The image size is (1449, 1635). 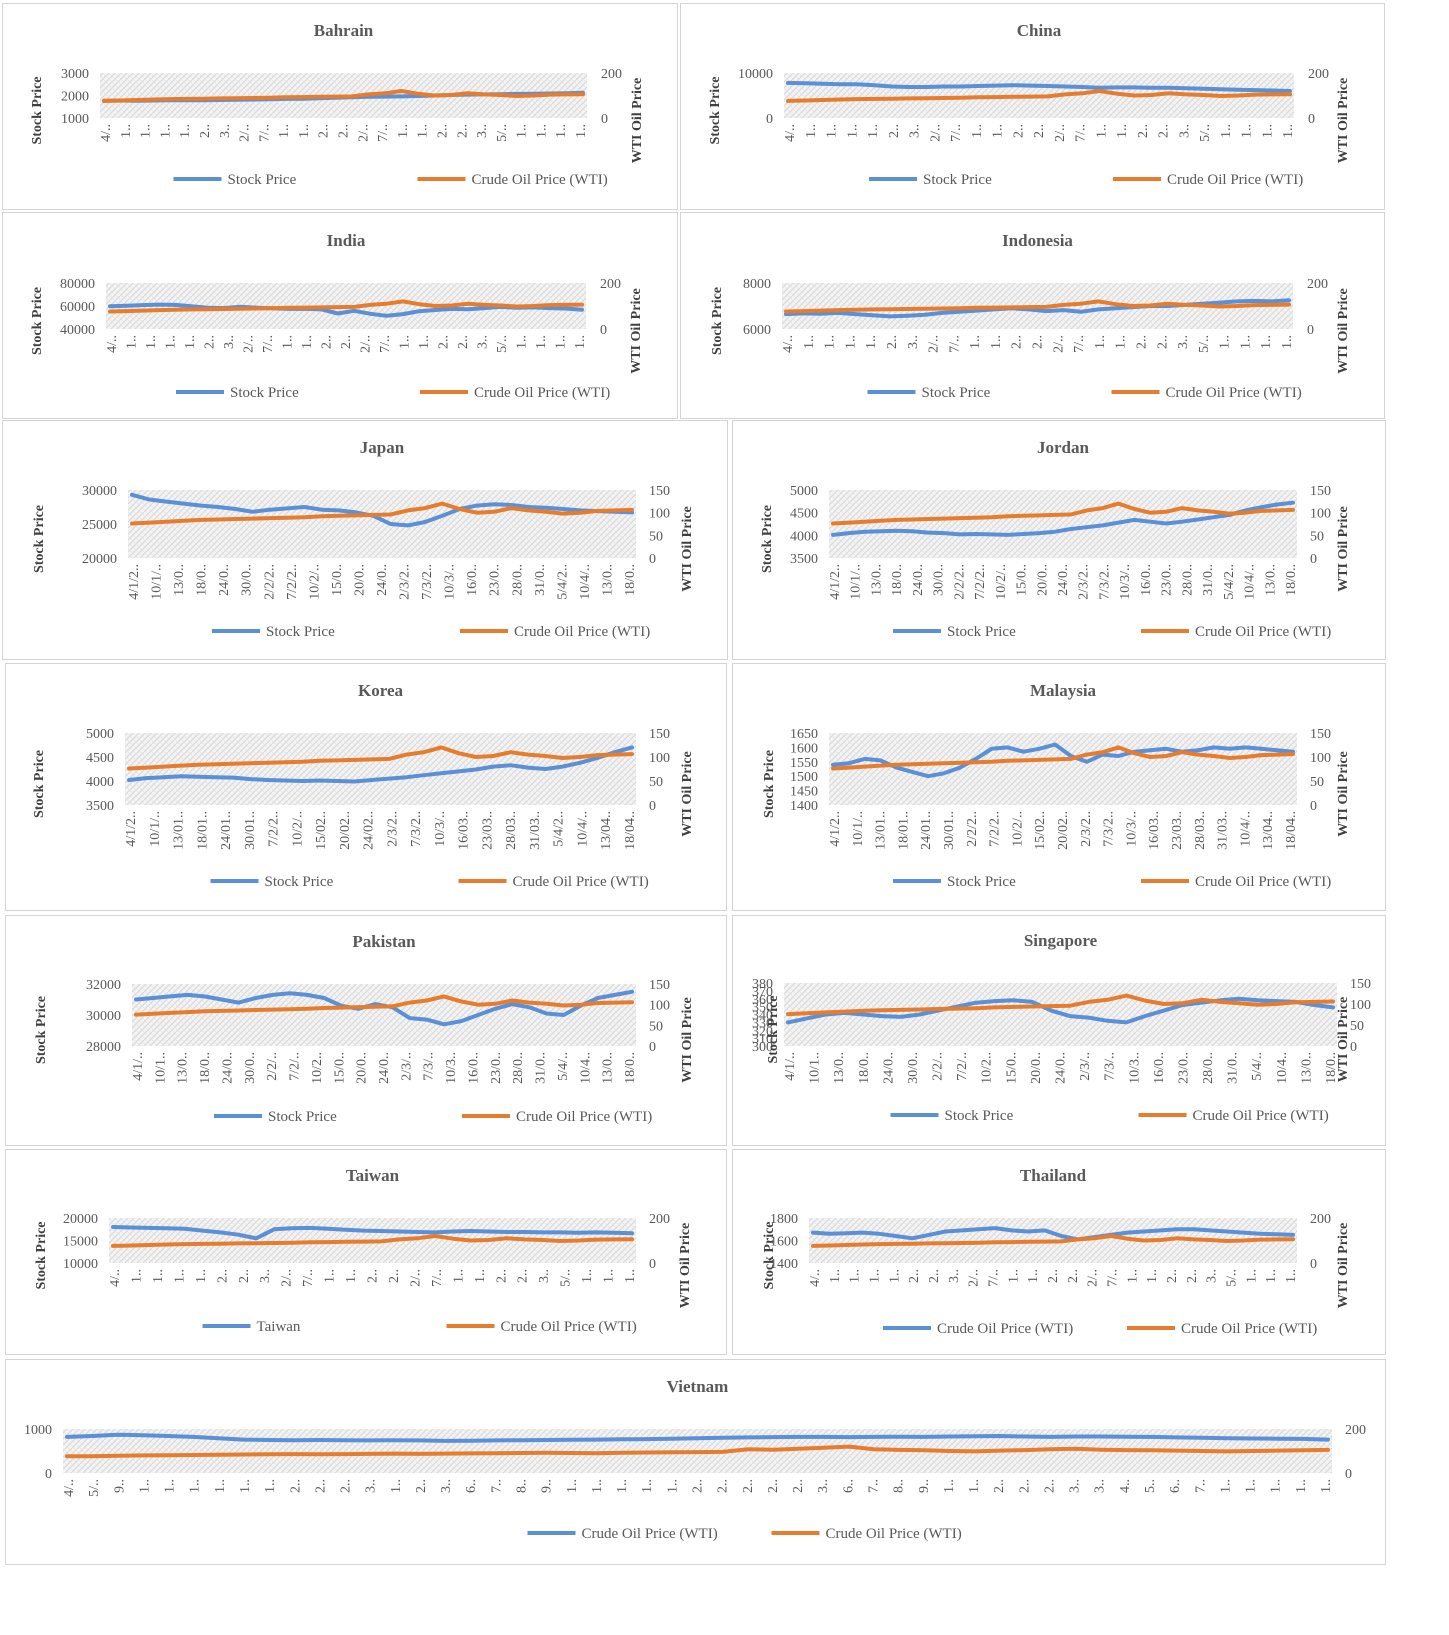 I want to click on y-tick-label: 320, so click(x=762, y=1031).